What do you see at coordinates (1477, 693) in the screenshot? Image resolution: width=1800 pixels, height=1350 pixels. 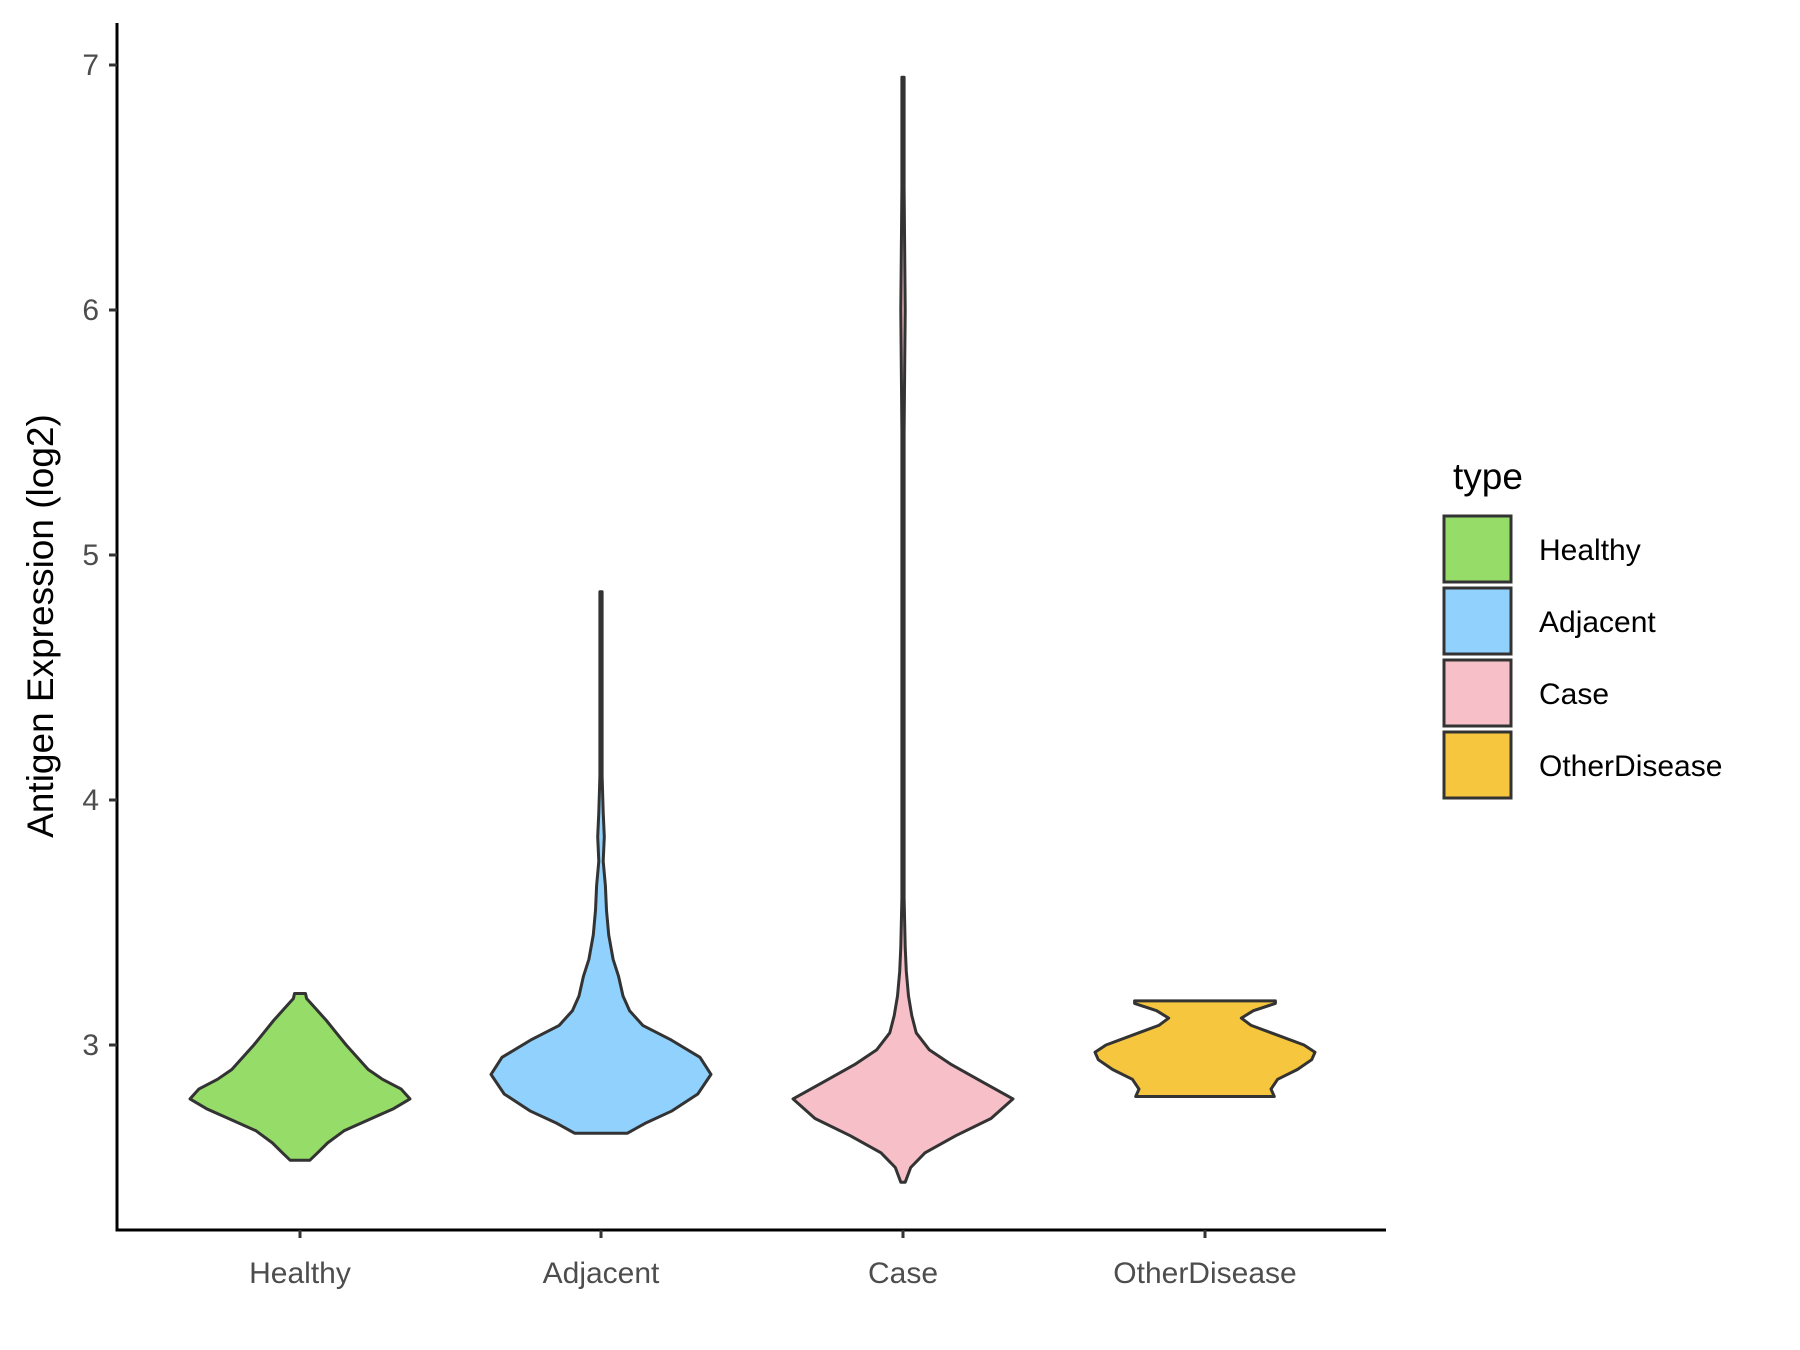 I see `legend-swatch-case` at bounding box center [1477, 693].